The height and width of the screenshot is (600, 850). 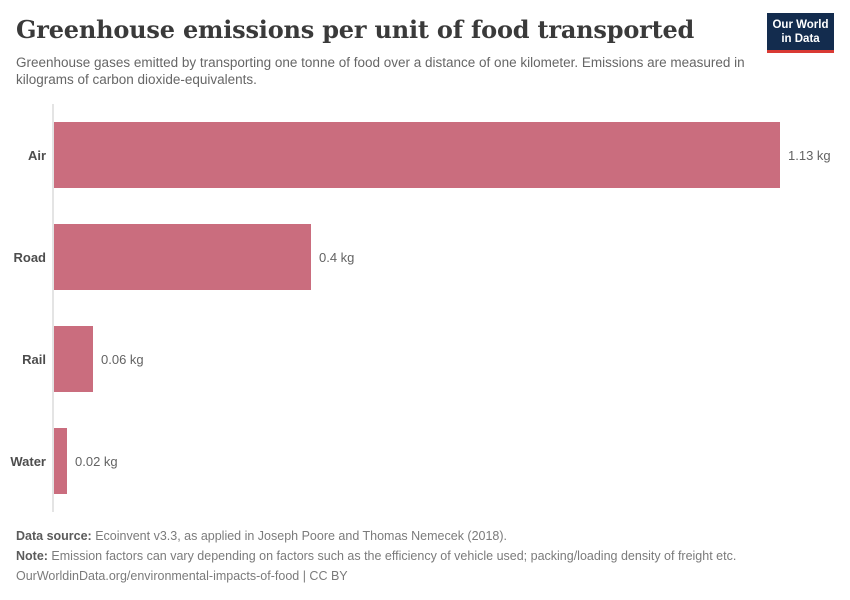 What do you see at coordinates (425, 359) in the screenshot?
I see `bar-row: Rail 0.06 kg` at bounding box center [425, 359].